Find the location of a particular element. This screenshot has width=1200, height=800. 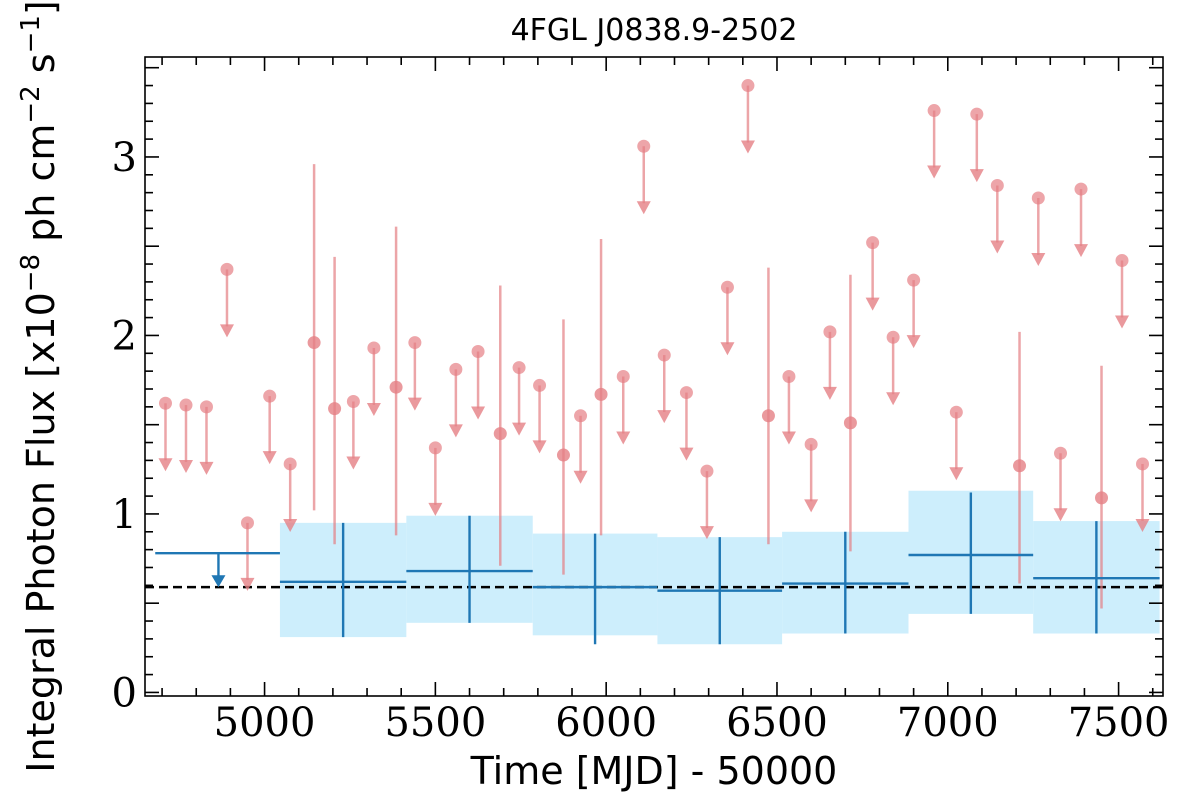

y-axis-title: Integral Photon Flux [x10−8 ph cm−2 s−1] is located at coordinates (39, 386).